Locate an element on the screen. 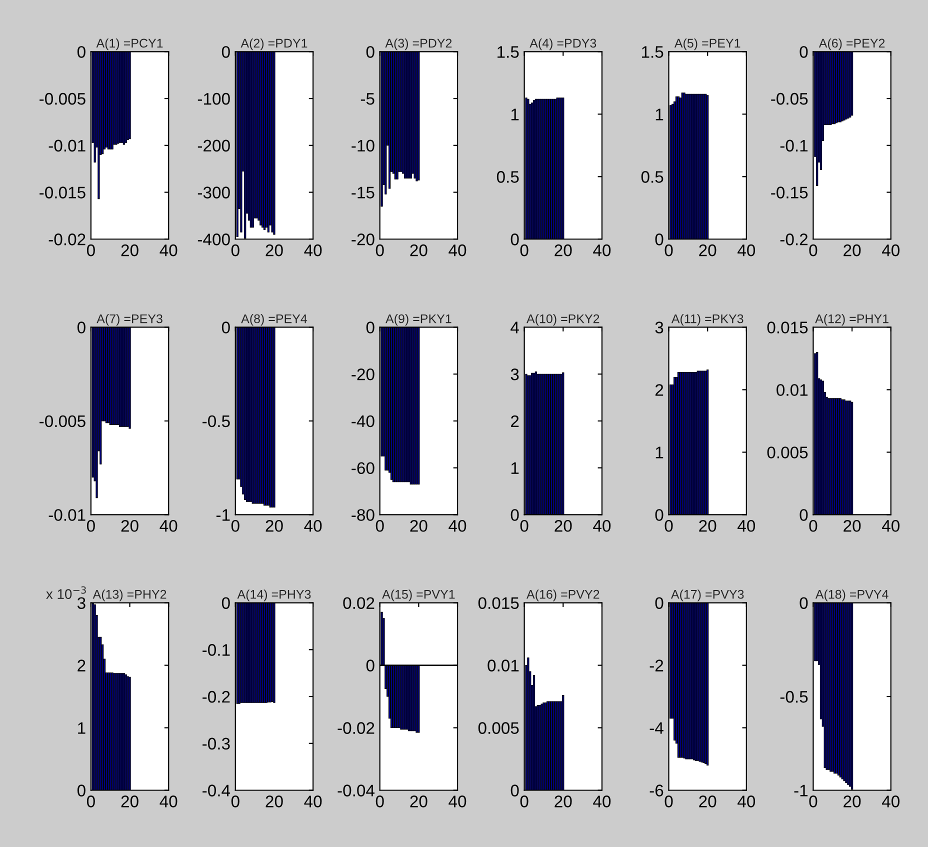  y-tick-label: -0.04 is located at coordinates (356, 790).